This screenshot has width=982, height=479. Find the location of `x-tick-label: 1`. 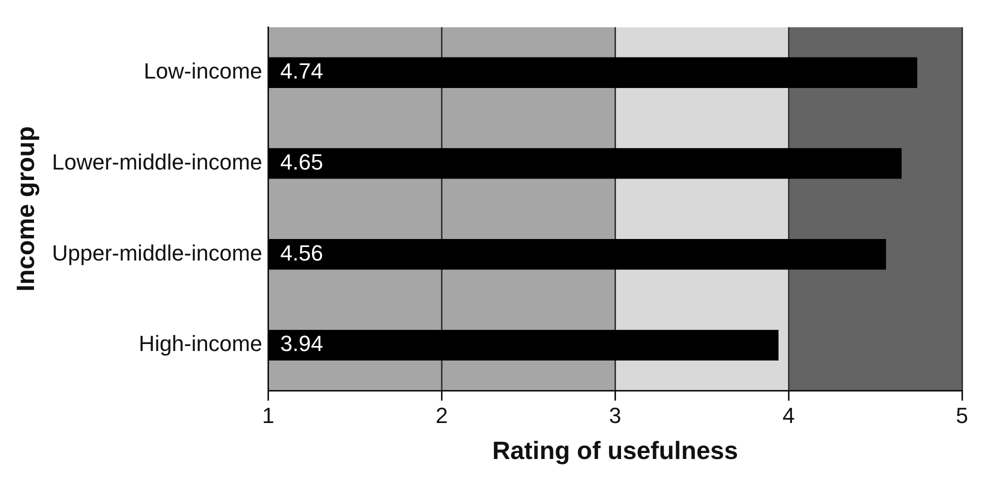

x-tick-label: 1 is located at coordinates (268, 415).